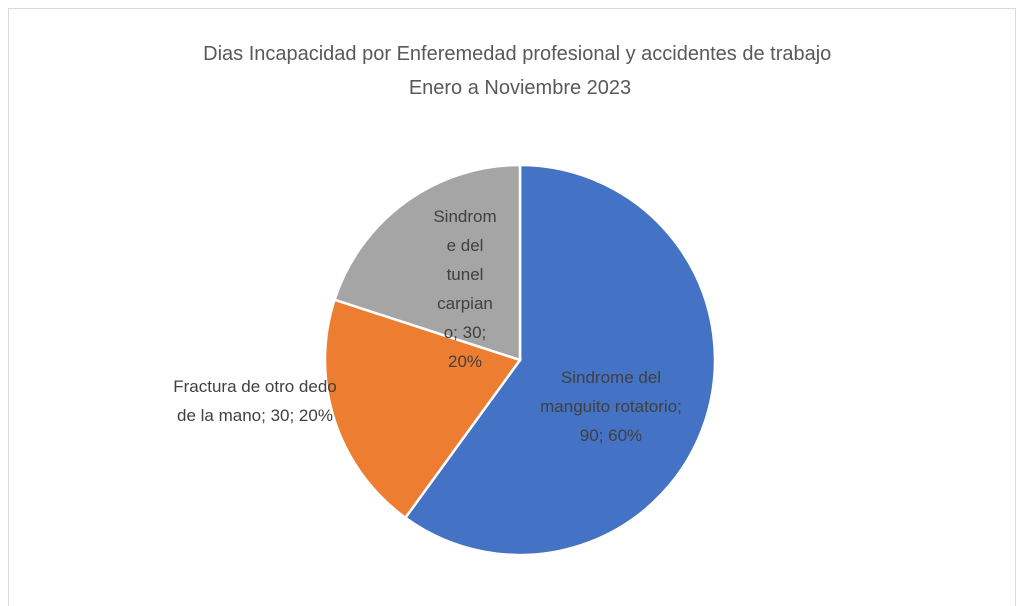 The width and height of the screenshot is (1024, 606). What do you see at coordinates (464, 216) in the screenshot?
I see `label-line: Sindrom` at bounding box center [464, 216].